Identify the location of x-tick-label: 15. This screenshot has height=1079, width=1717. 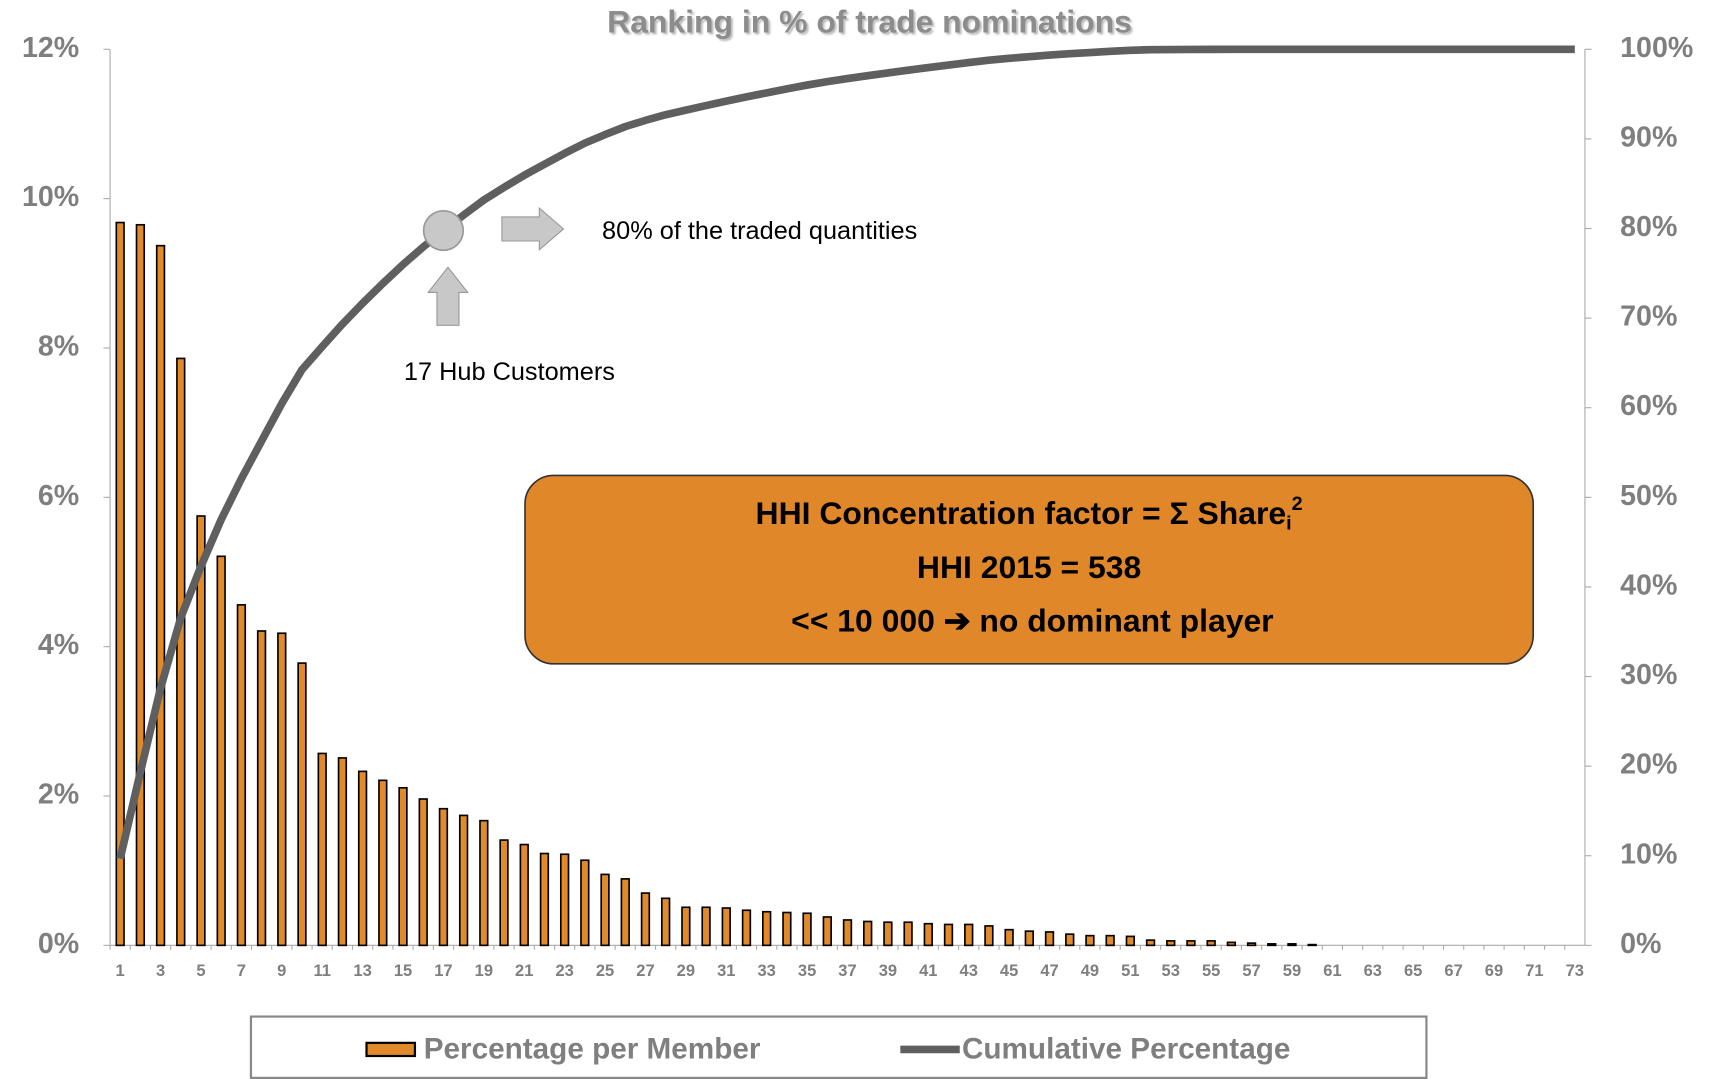
(403, 971).